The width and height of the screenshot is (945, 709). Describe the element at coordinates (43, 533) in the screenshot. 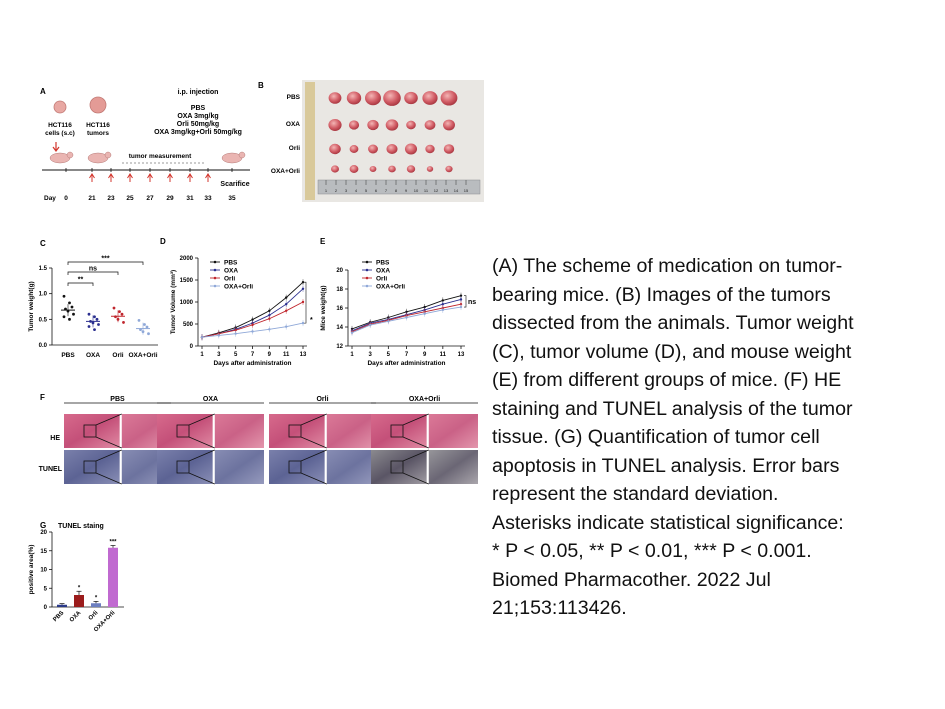

I see `y-tick-label: 20` at that location.